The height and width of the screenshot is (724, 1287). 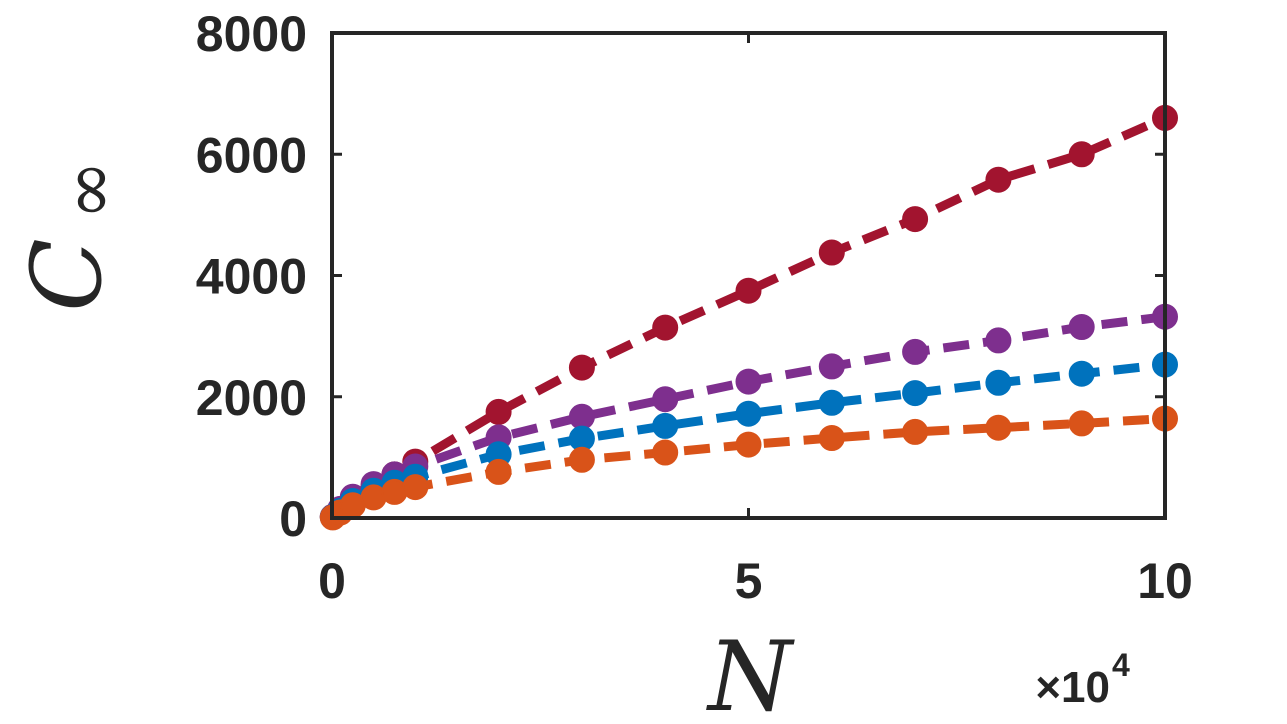 What do you see at coordinates (251, 277) in the screenshot?
I see `y-tick-label: 4000` at bounding box center [251, 277].